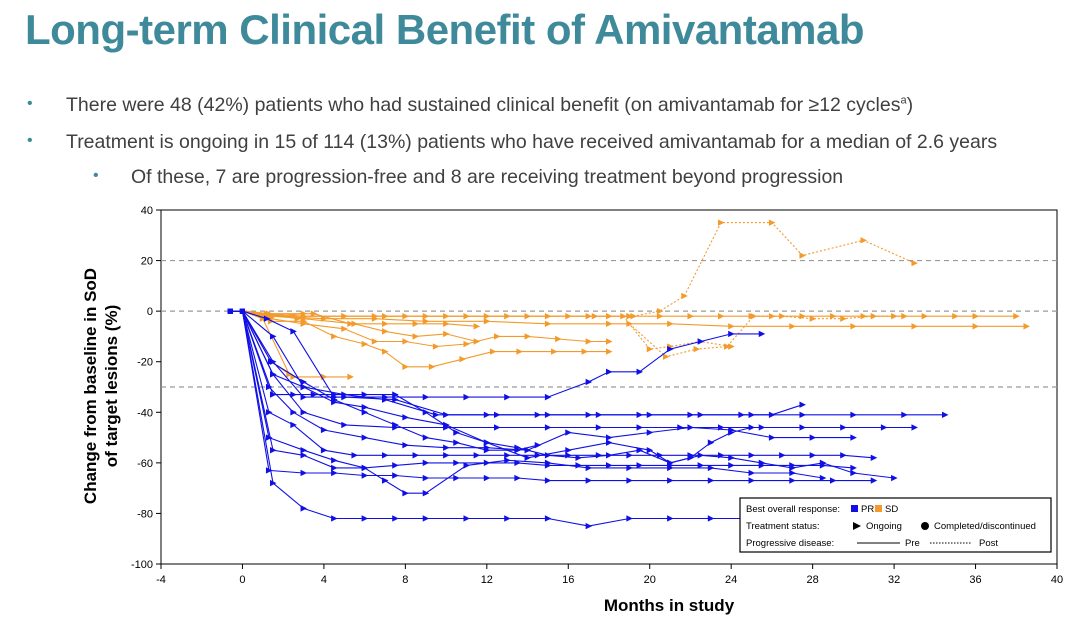 The height and width of the screenshot is (618, 1080). I want to click on x-tick-label: 20, so click(650, 580).